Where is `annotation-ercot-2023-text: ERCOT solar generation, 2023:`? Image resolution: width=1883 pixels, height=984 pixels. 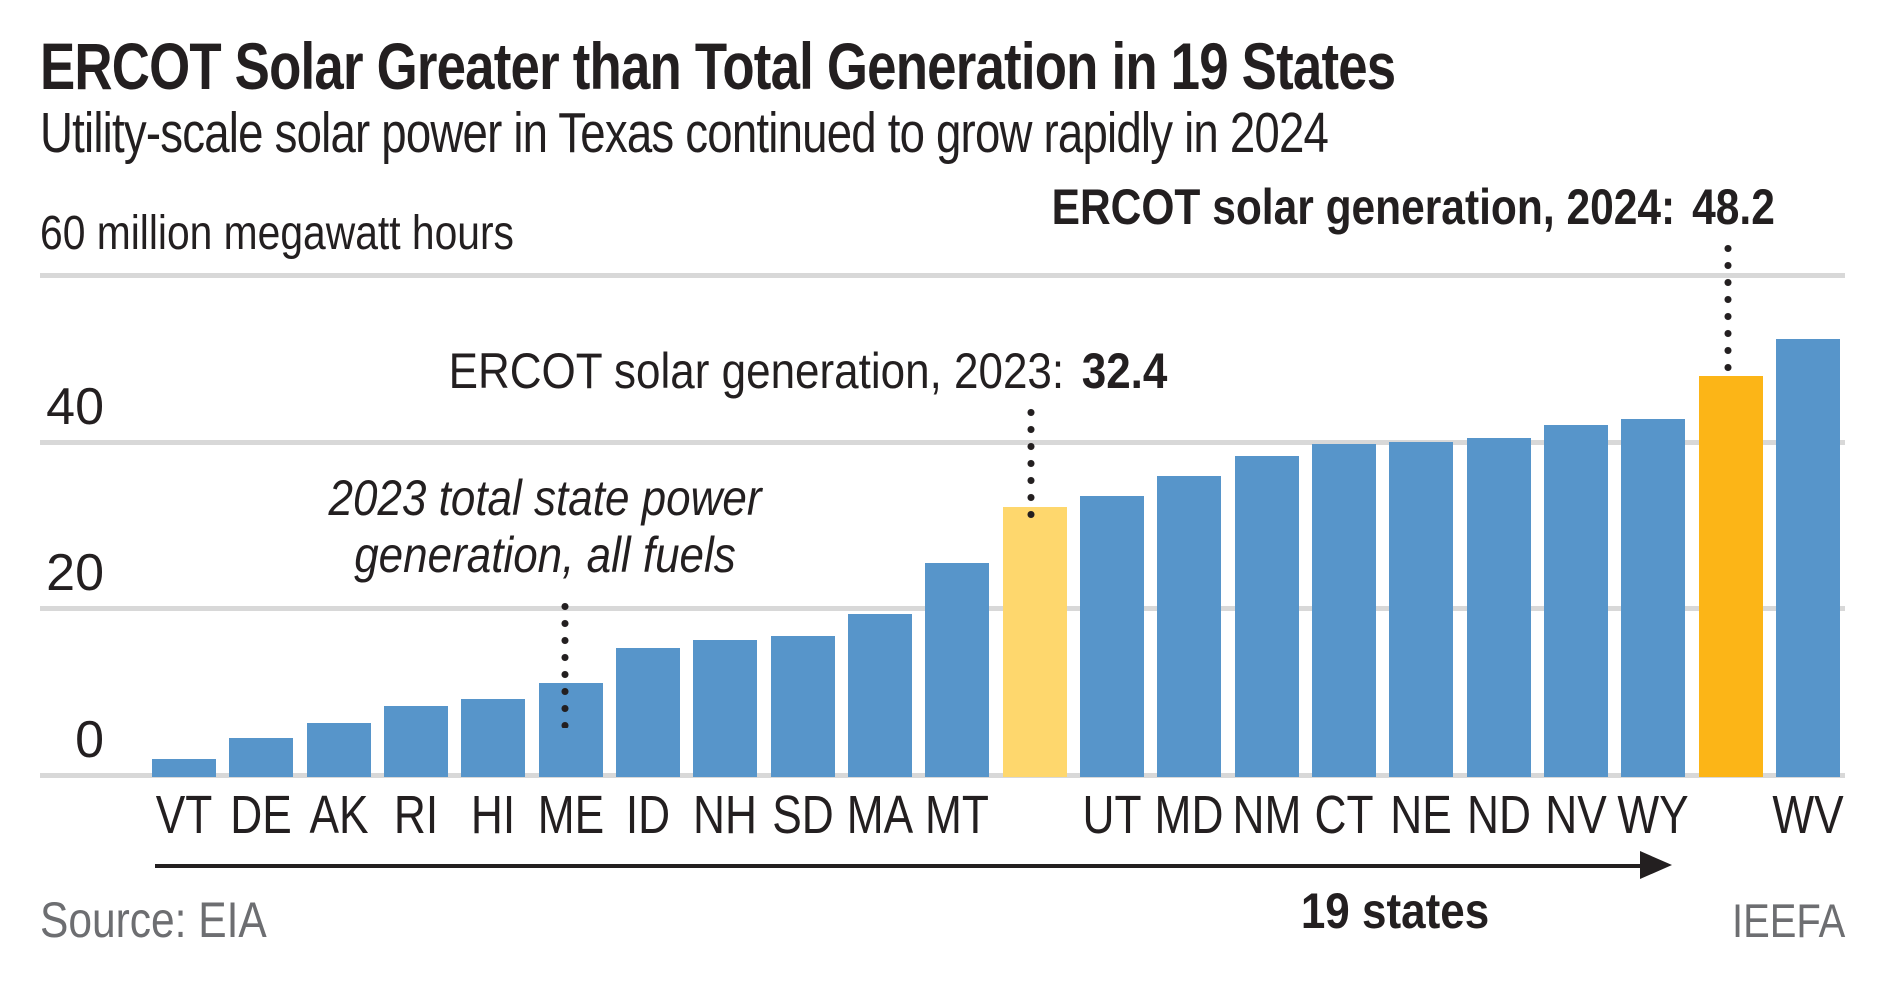
annotation-ercot-2023-text: ERCOT solar generation, 2023: is located at coordinates (756, 371).